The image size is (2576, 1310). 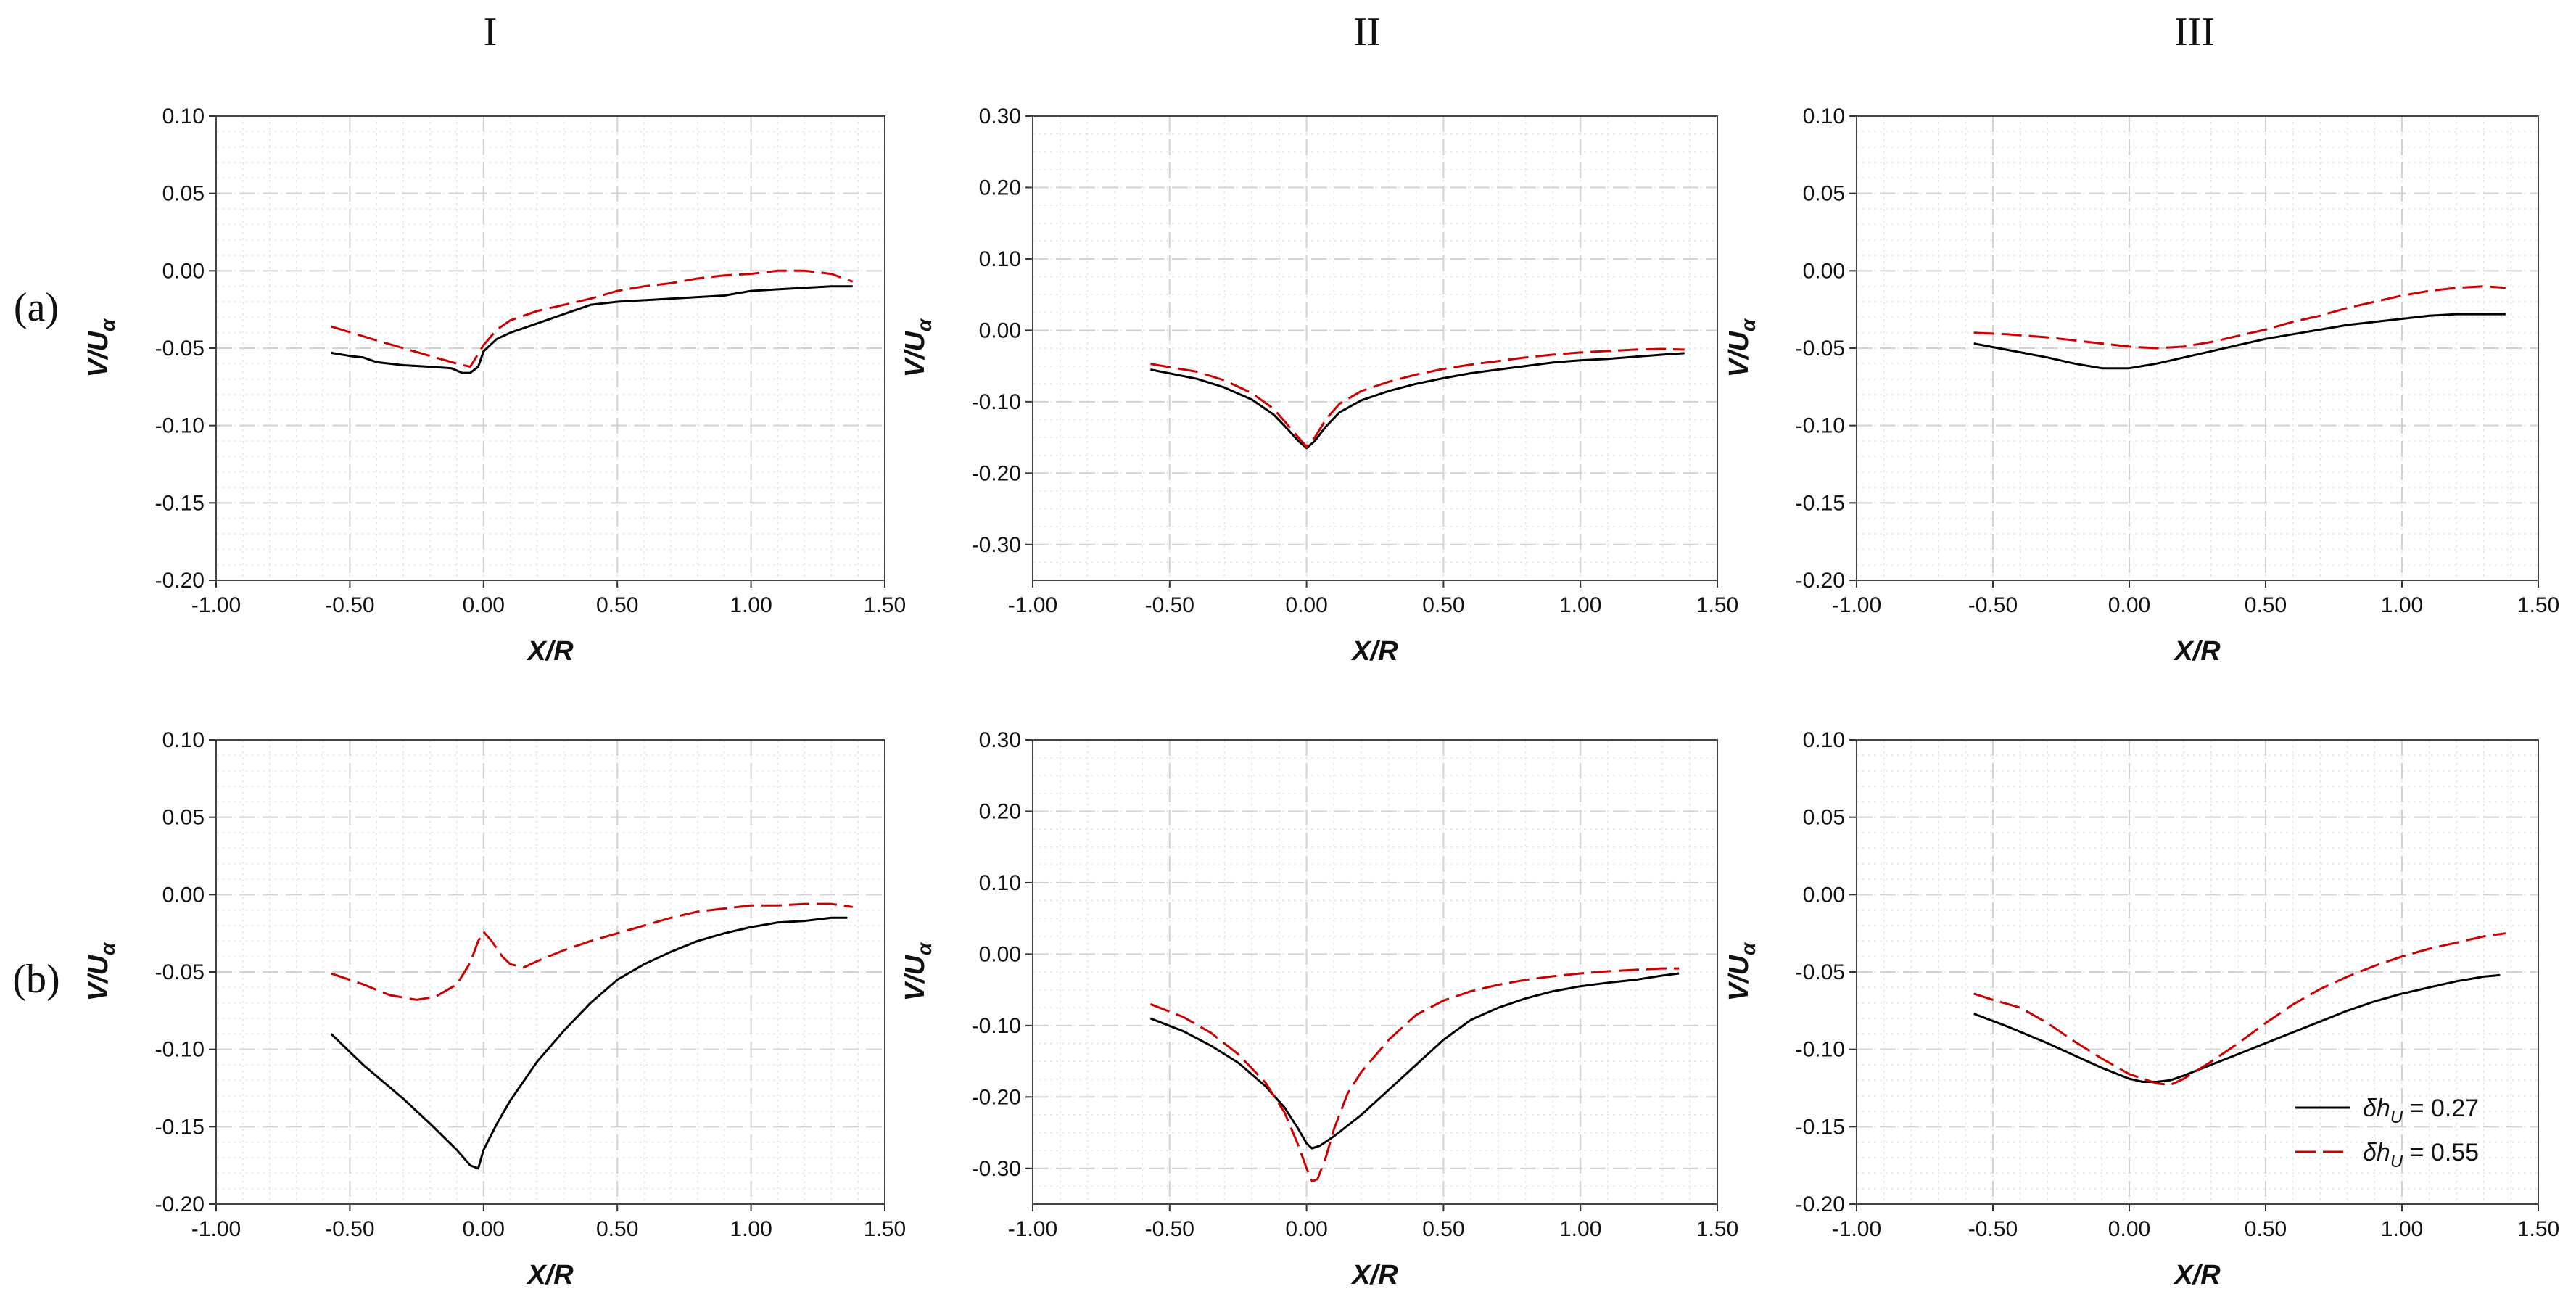 What do you see at coordinates (996, 1169) in the screenshot?
I see `chart-b-II-ytick-label: -0.30` at bounding box center [996, 1169].